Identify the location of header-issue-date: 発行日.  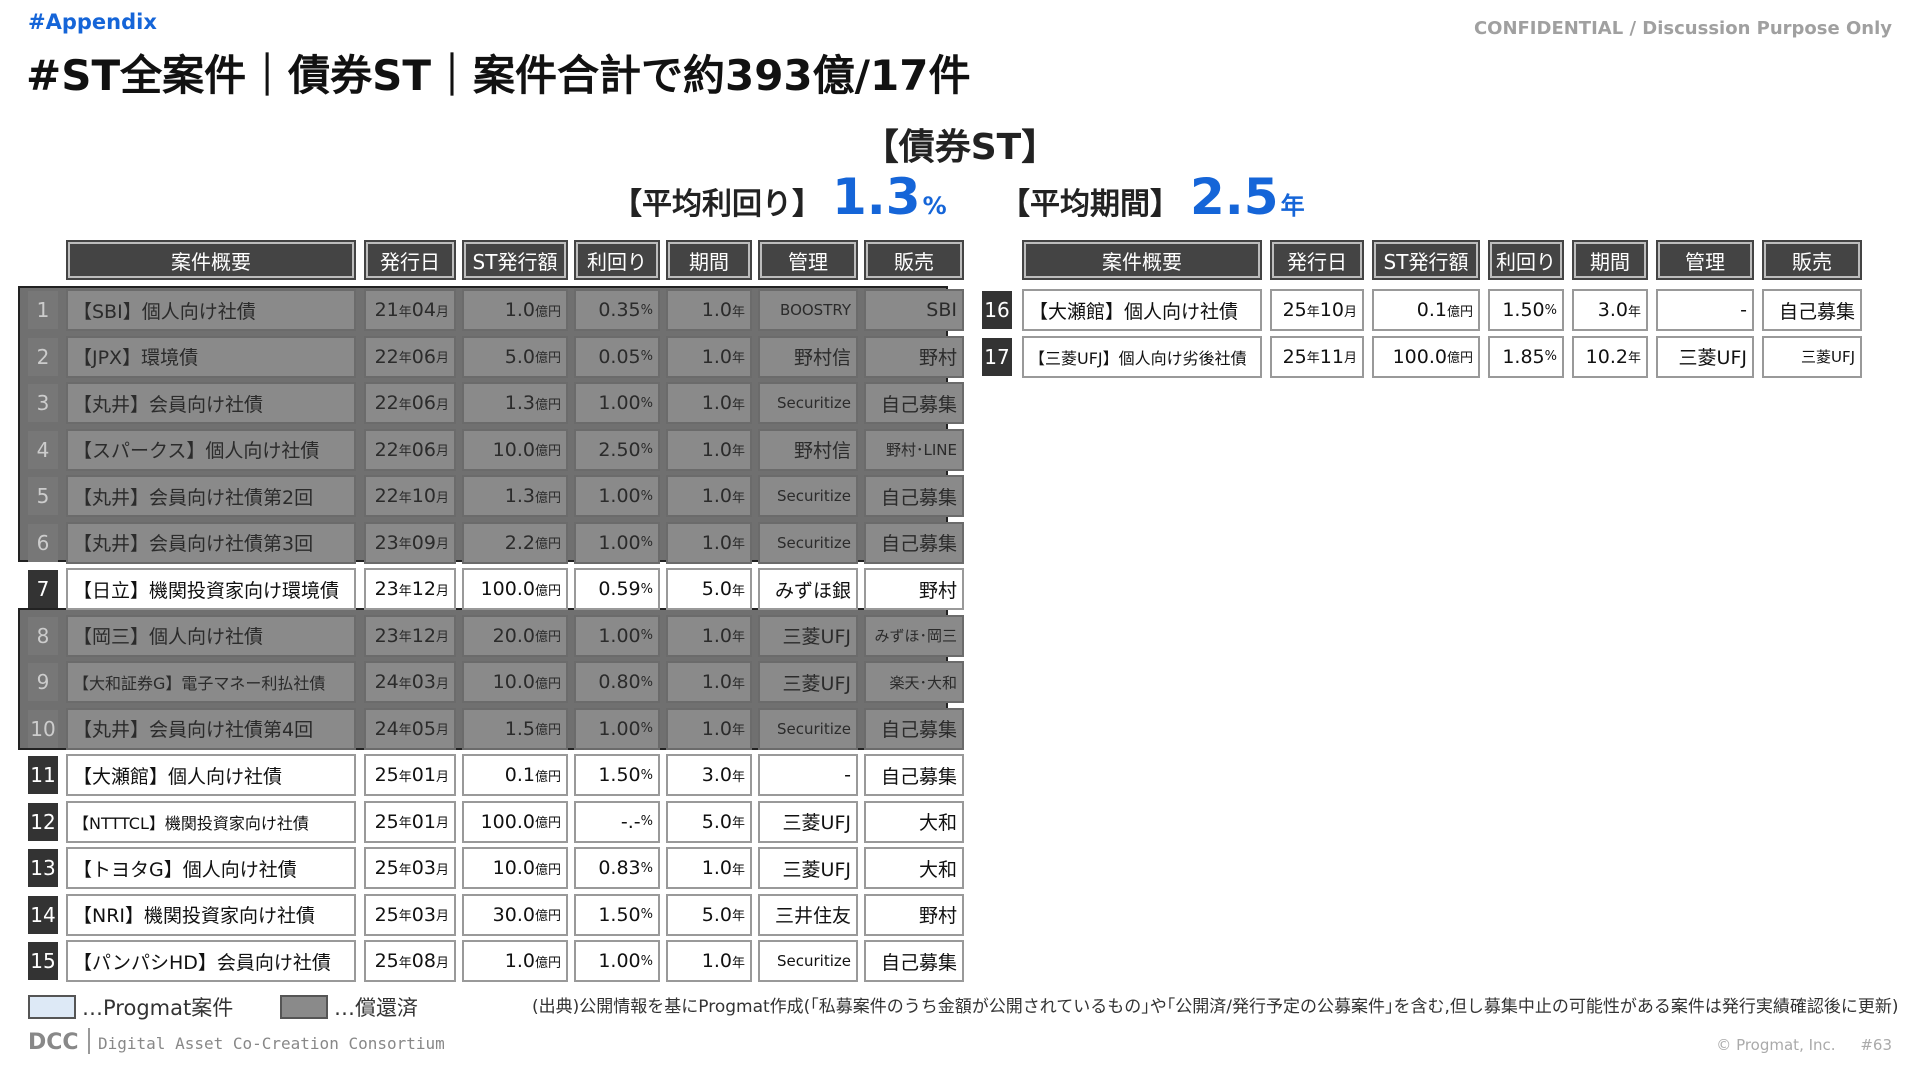
(1317, 260).